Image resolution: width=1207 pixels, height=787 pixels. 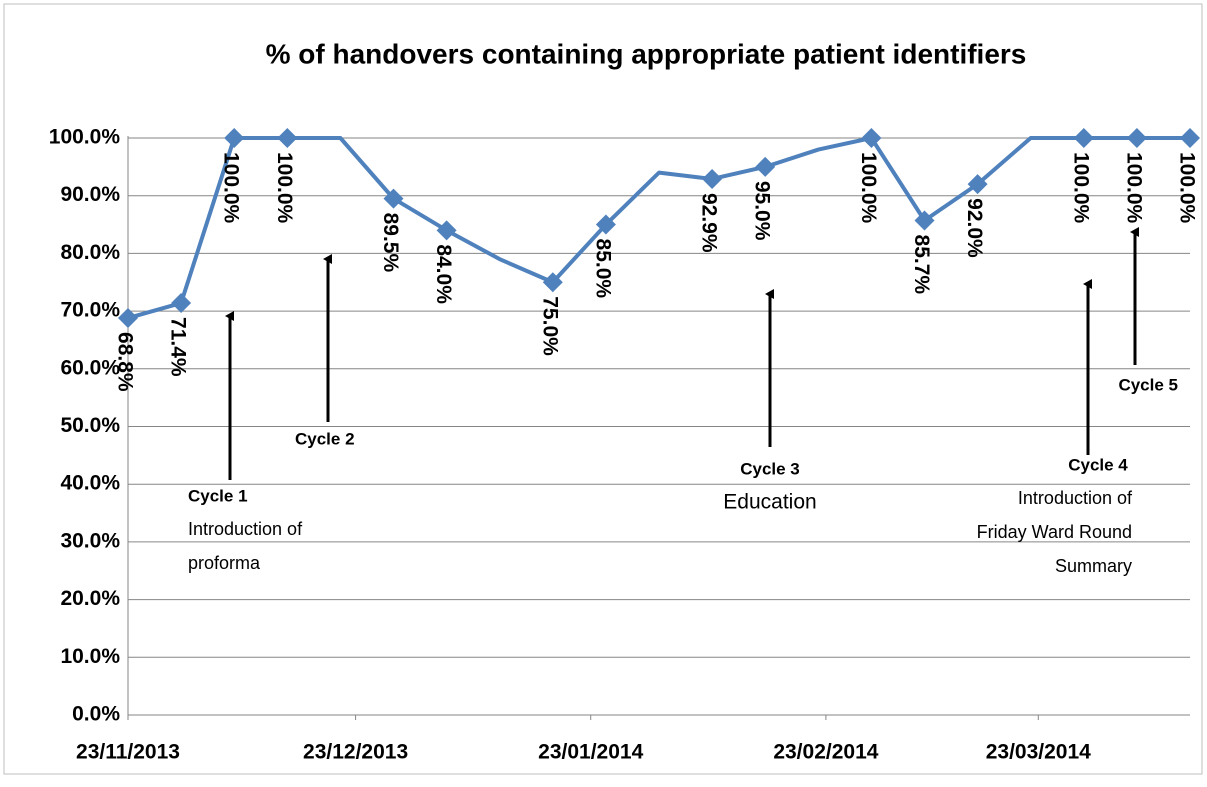 What do you see at coordinates (1093, 566) in the screenshot?
I see `annotation-text: Summary` at bounding box center [1093, 566].